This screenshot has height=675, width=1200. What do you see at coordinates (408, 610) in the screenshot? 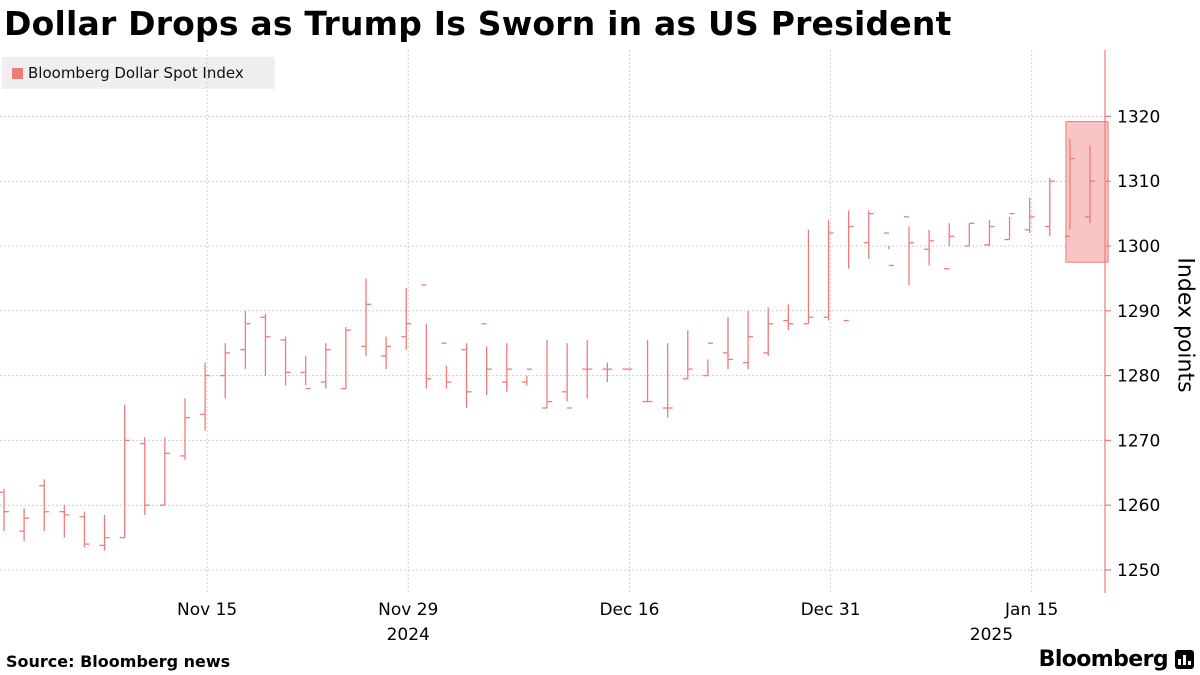
I see `x-tick-label: Nov 29` at bounding box center [408, 610].